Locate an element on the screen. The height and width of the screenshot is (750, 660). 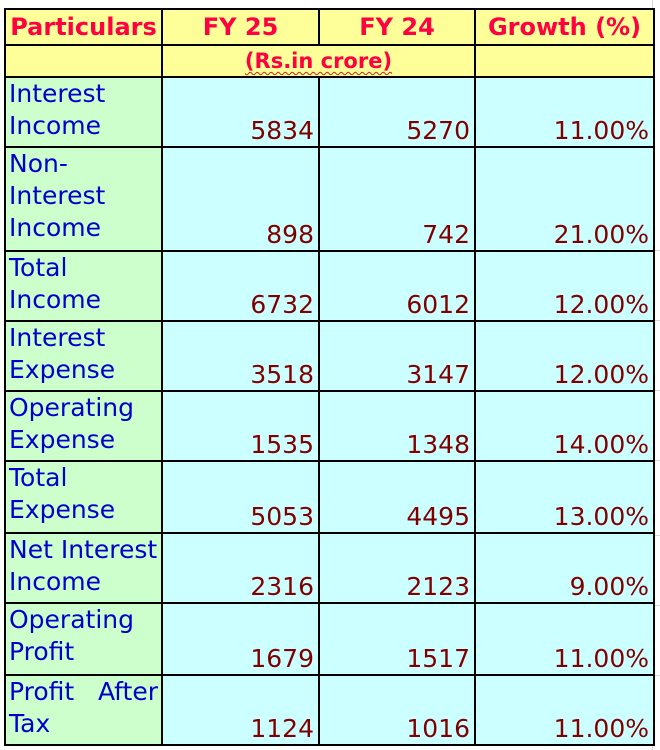
fy25-value-cell: 898 is located at coordinates (240, 199).